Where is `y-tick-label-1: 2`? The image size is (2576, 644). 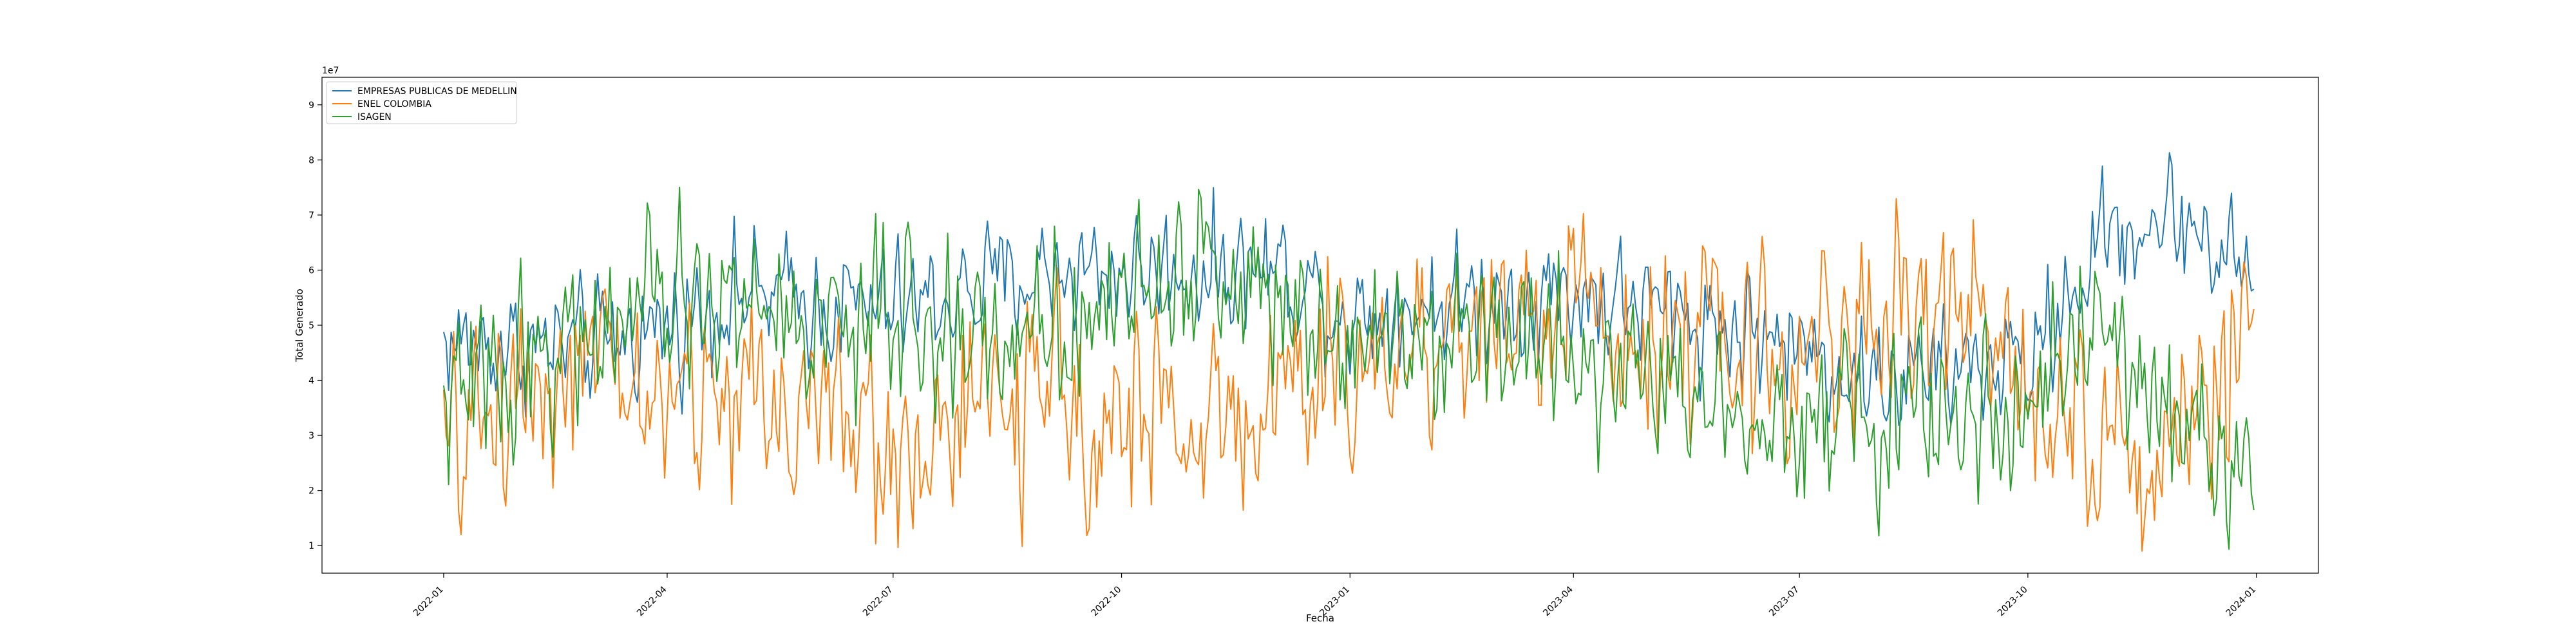 y-tick-label-1: 2 is located at coordinates (311, 492).